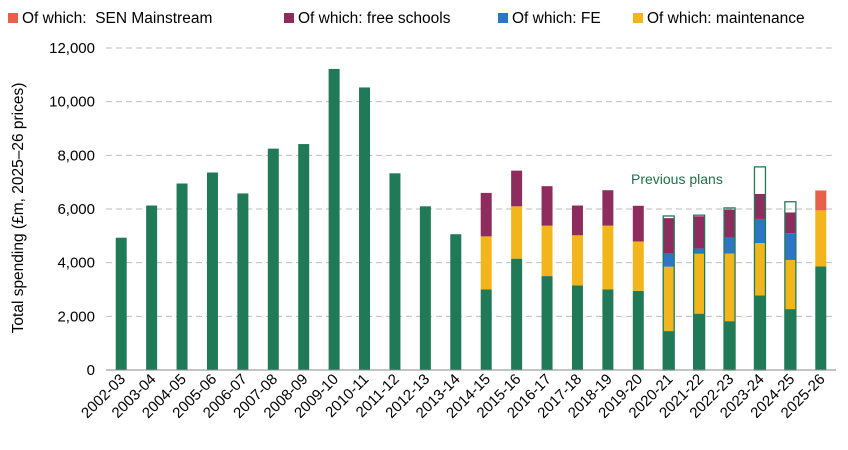  What do you see at coordinates (13, 18) in the screenshot?
I see `legend-swatch-sen` at bounding box center [13, 18].